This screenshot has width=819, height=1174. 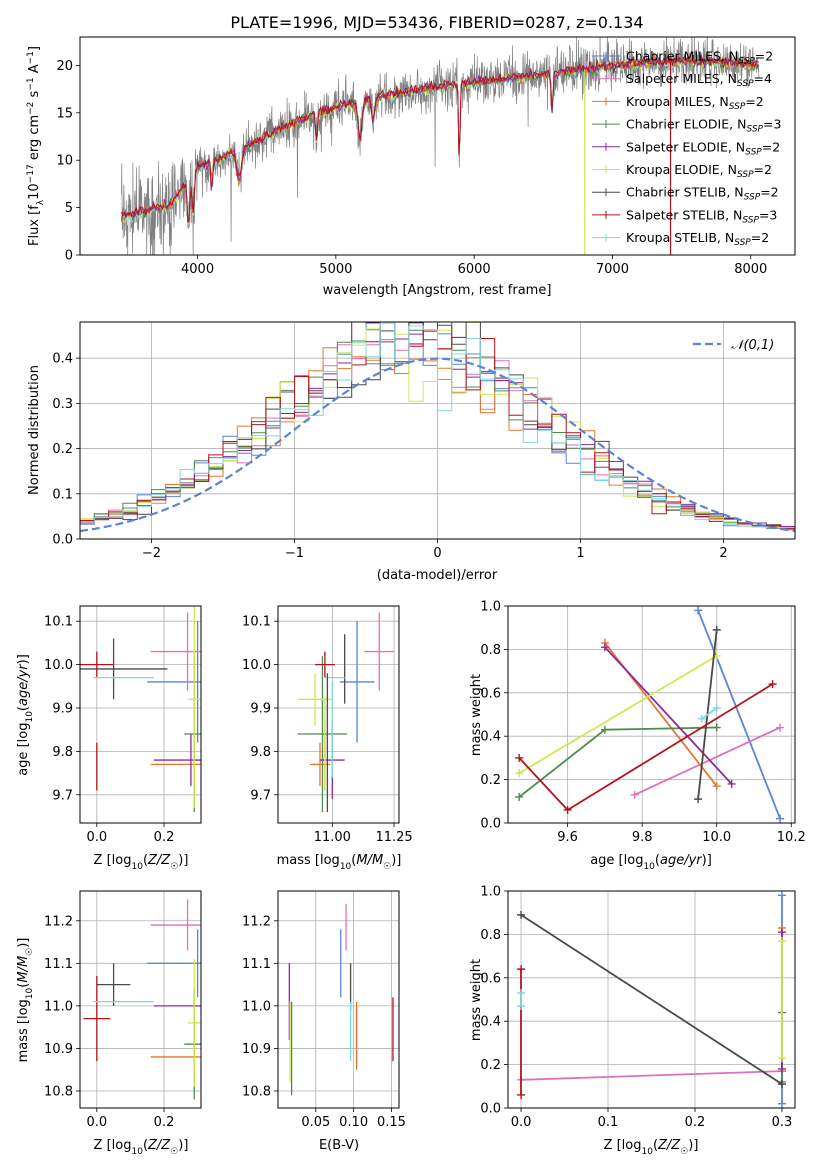 What do you see at coordinates (474, 269) in the screenshot?
I see `x-tick-label: 6000` at bounding box center [474, 269].